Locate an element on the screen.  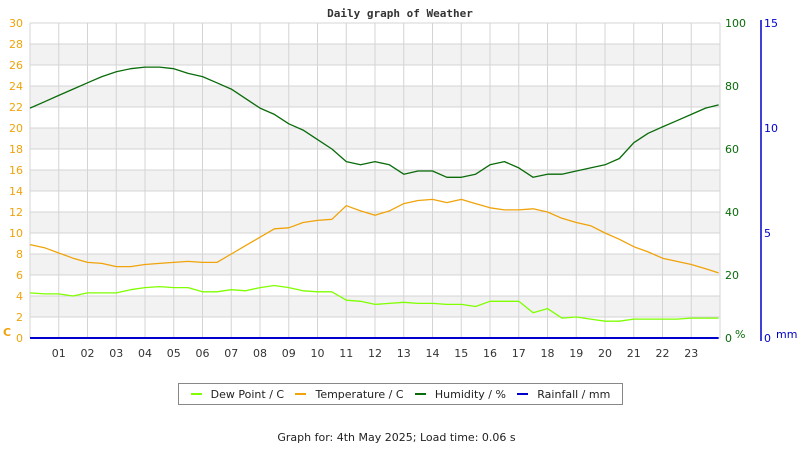
legend-swatch-humidity is located at coordinates (420, 394).